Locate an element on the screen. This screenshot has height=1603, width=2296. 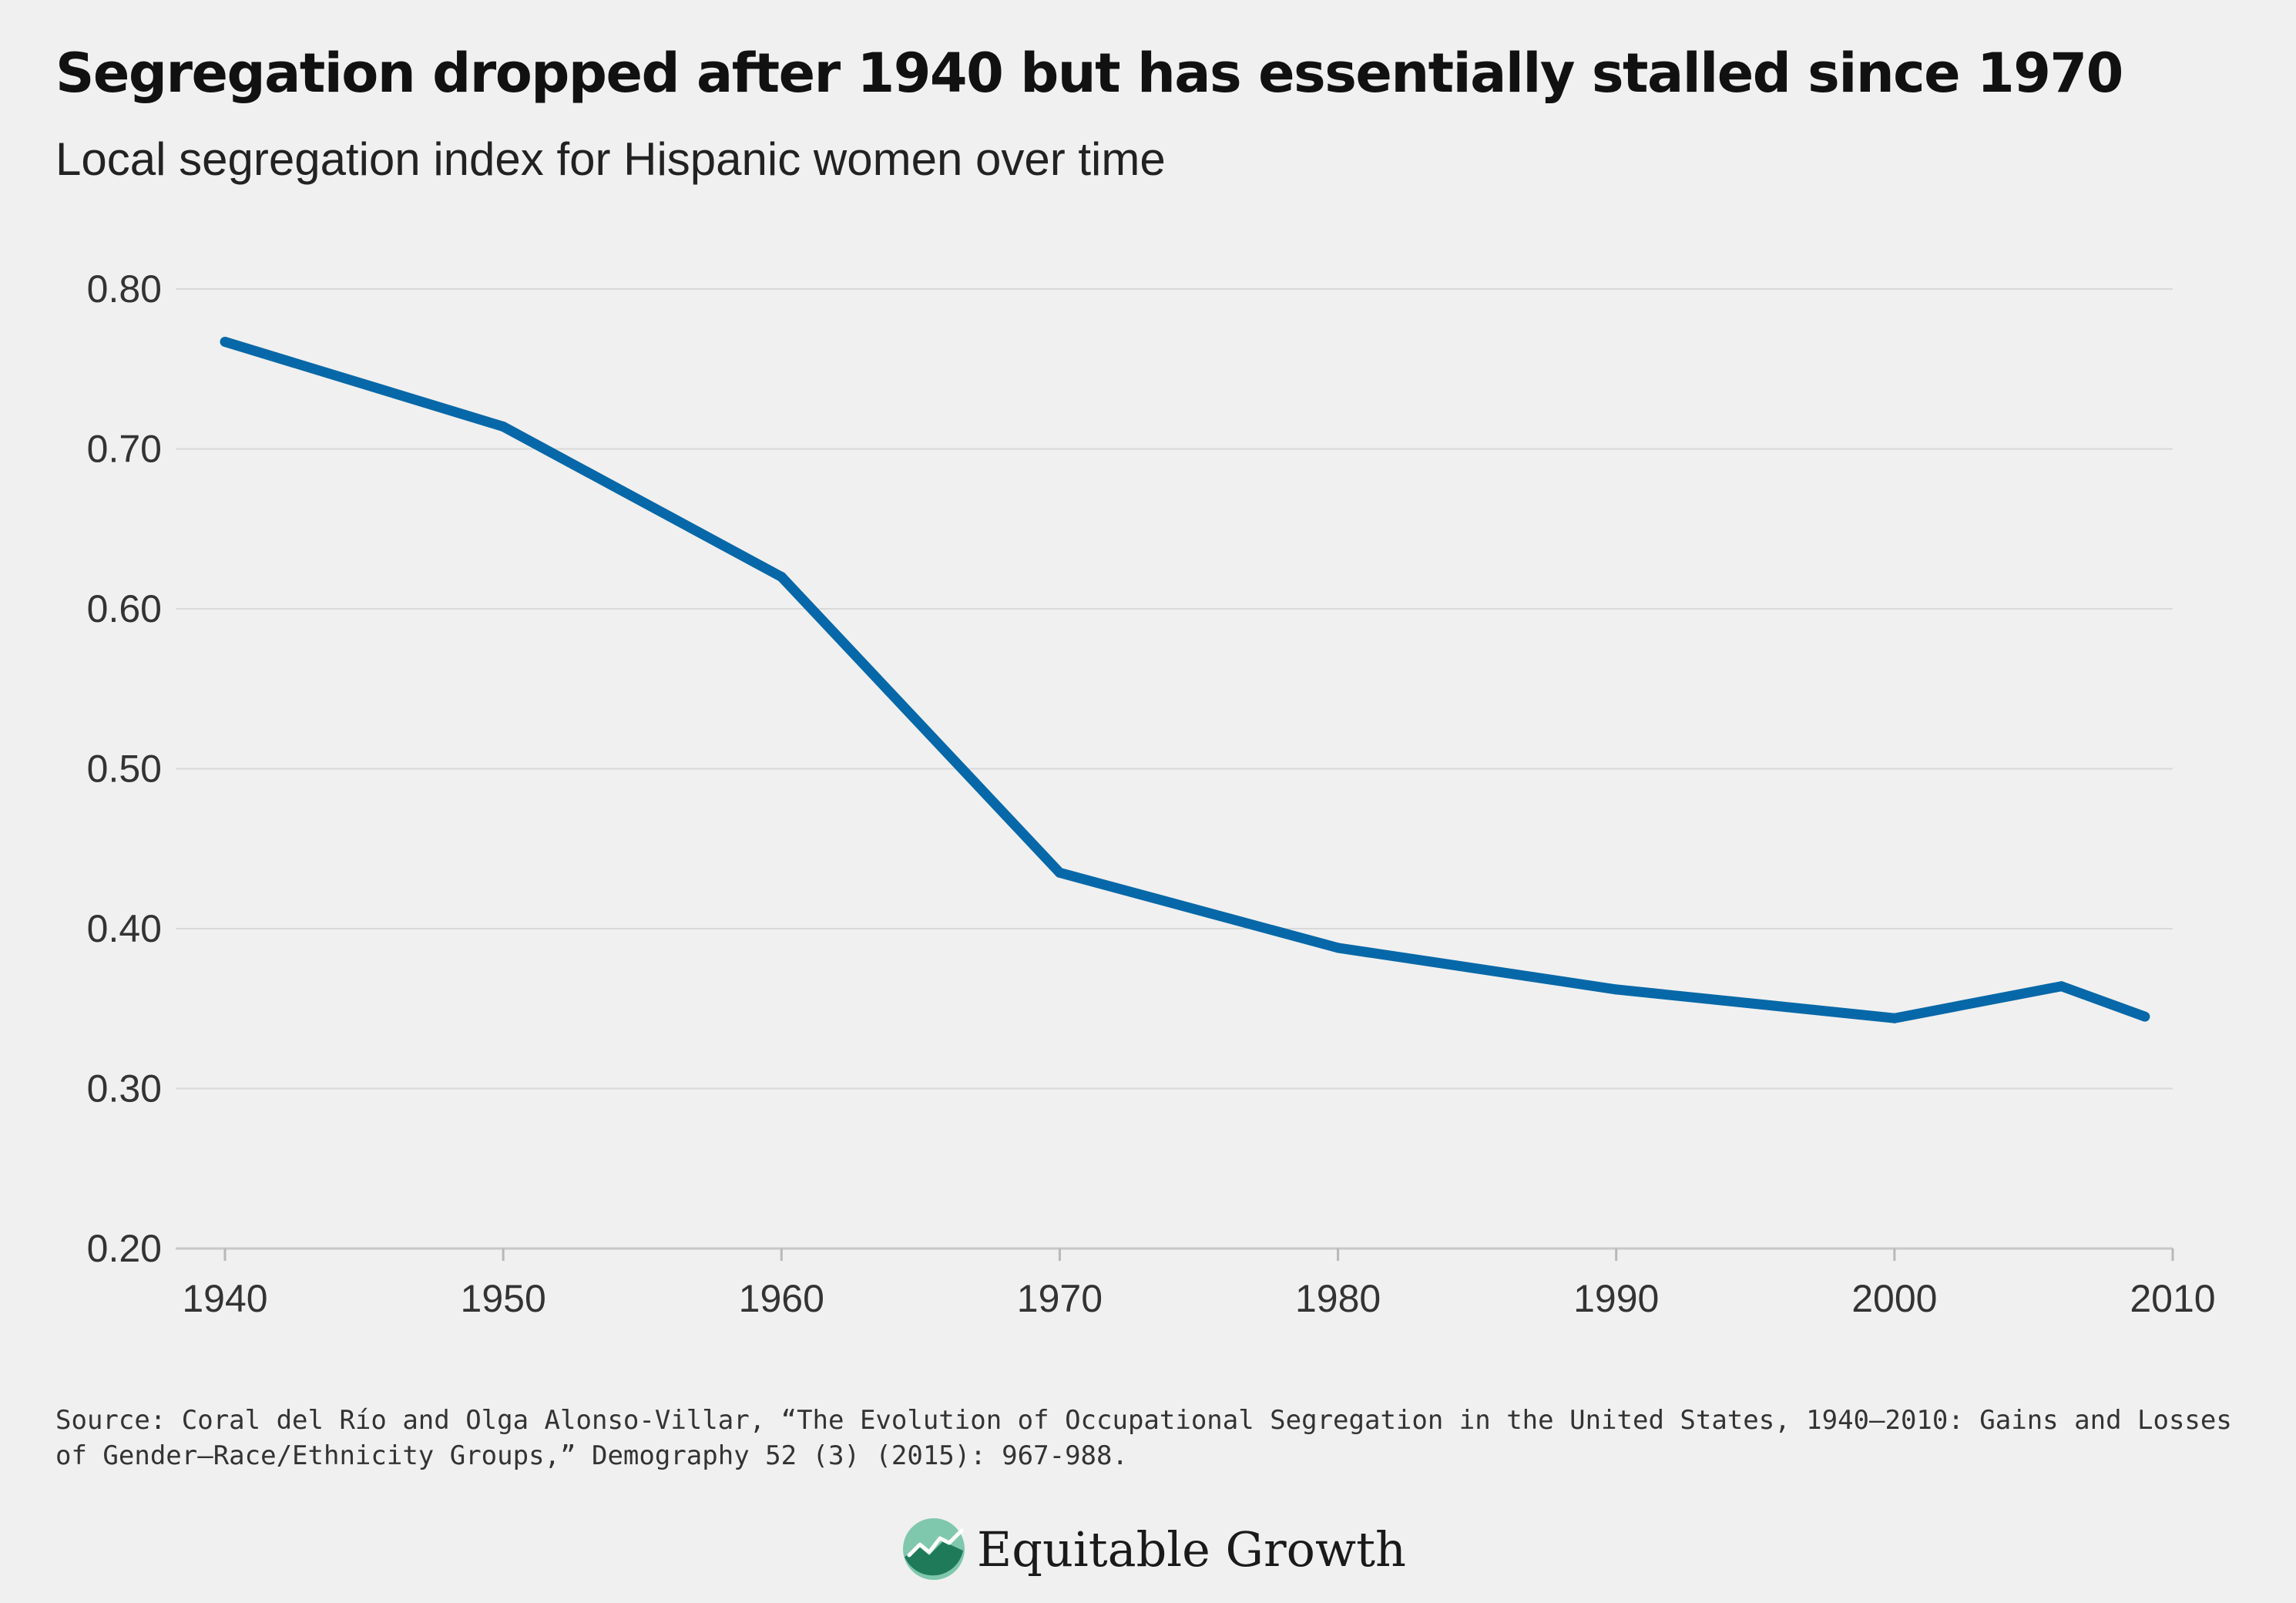
brand-name: Equitable Growth is located at coordinates (1191, 1549).